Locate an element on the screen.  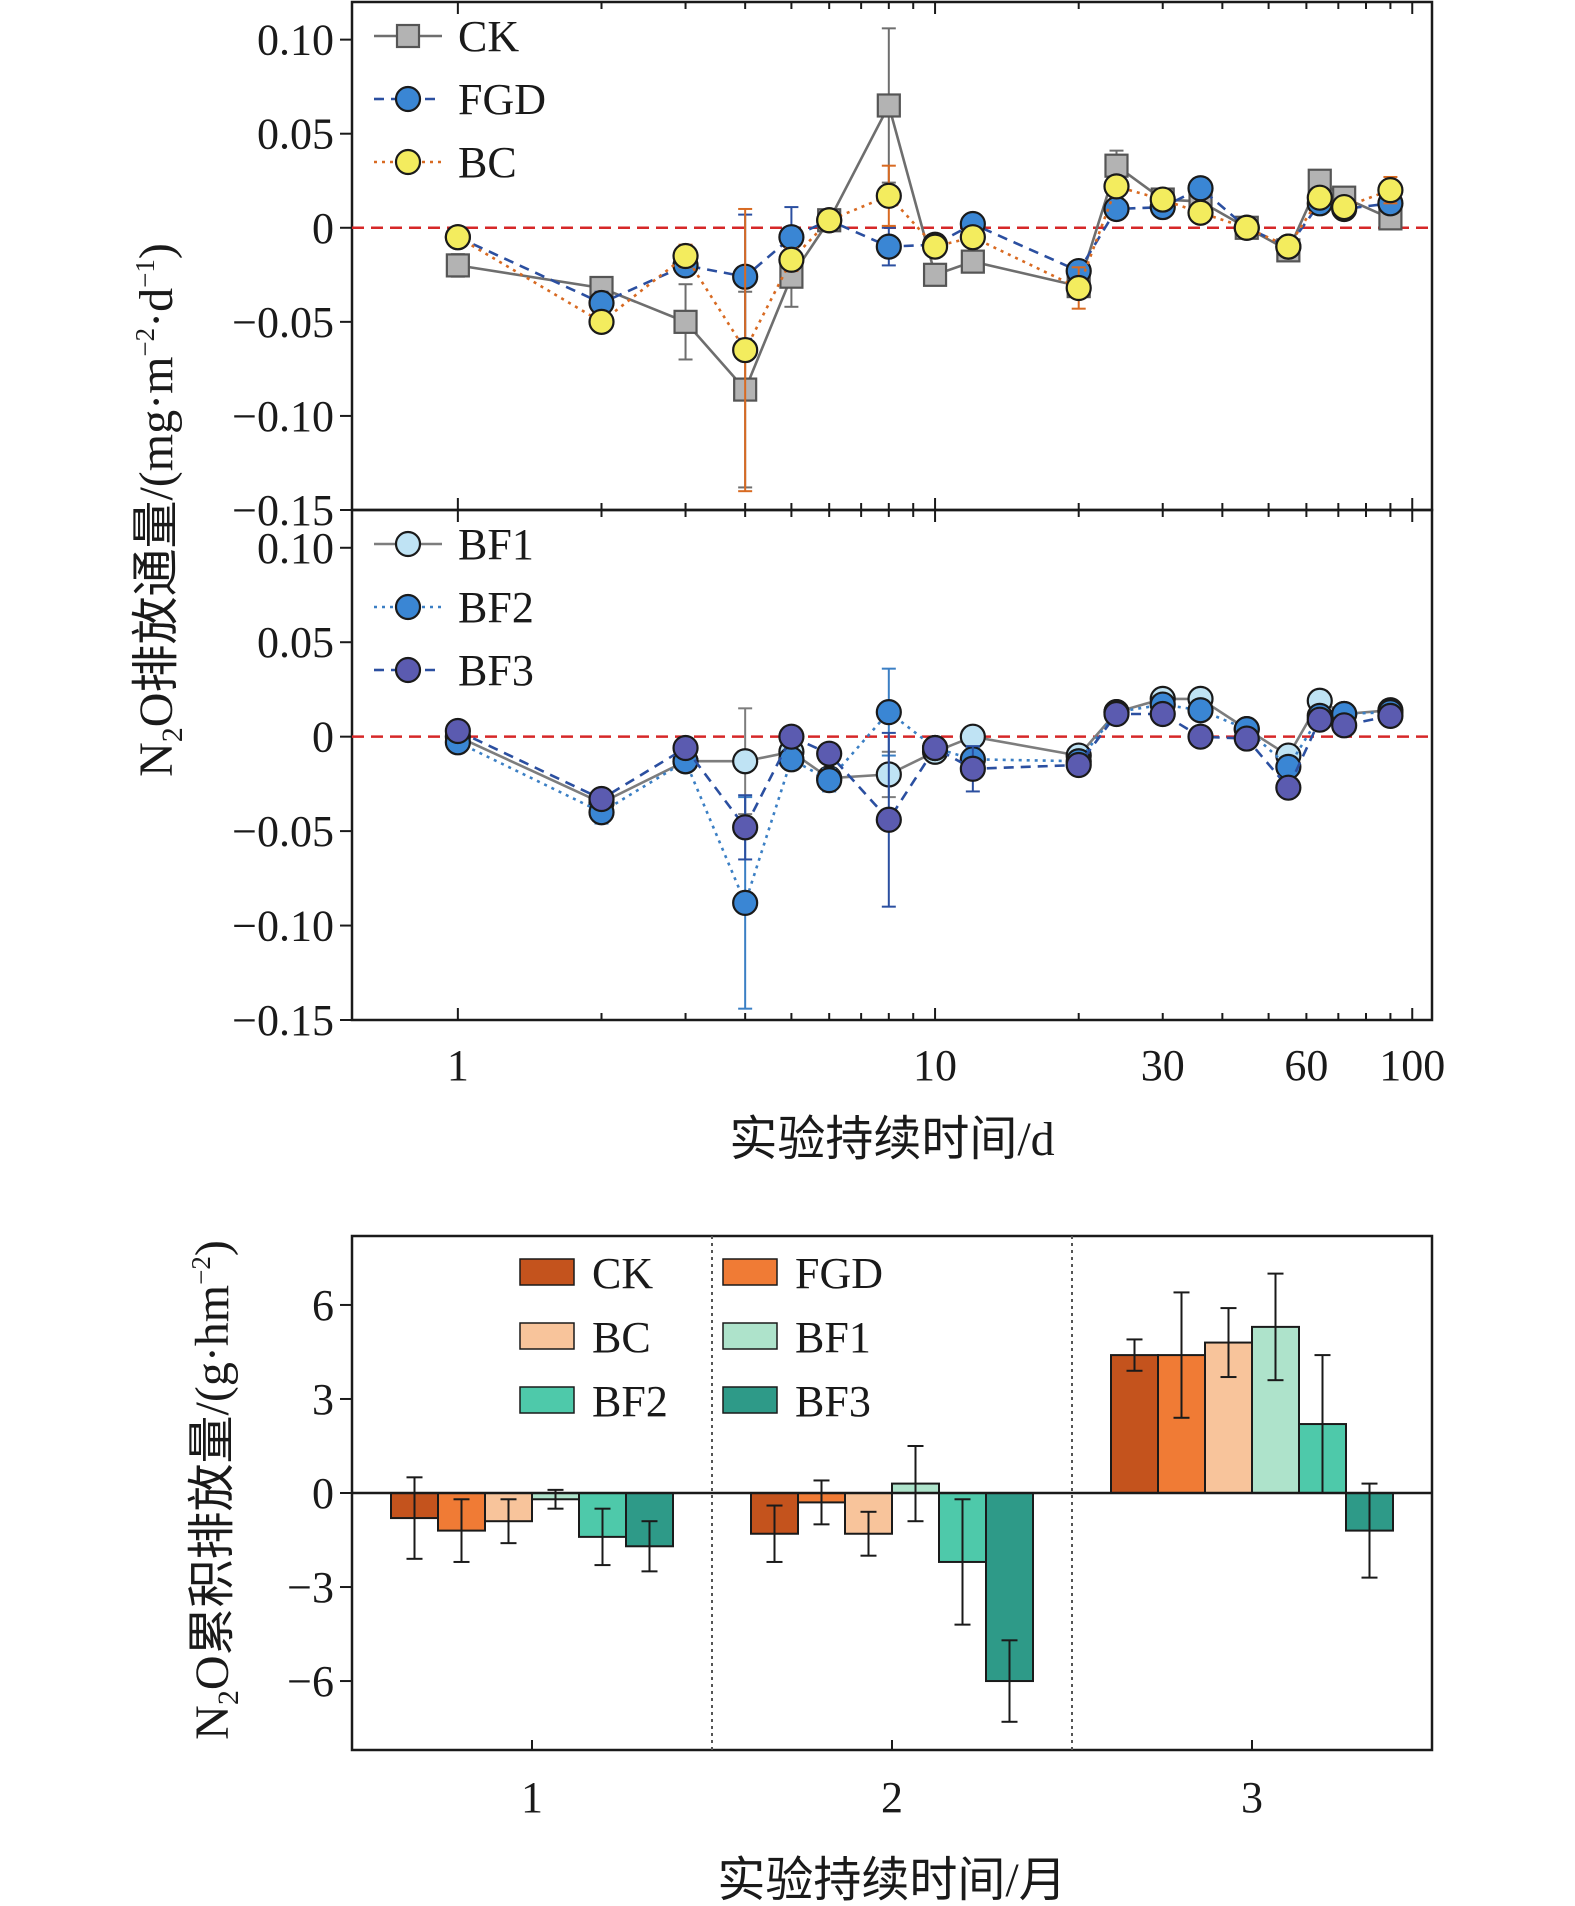
middle-y-tick-label: −0.10 is located at coordinates (283, 926).